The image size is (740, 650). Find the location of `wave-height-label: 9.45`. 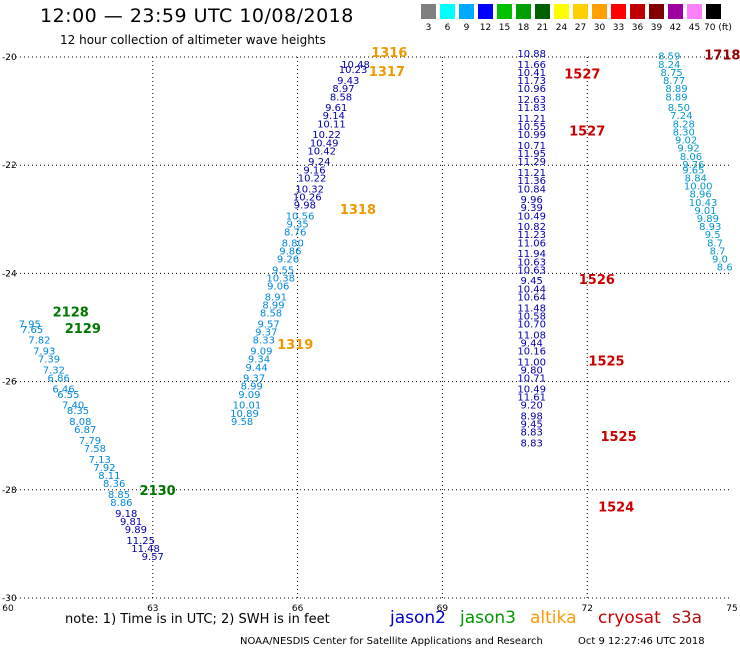

wave-height-label: 9.45 is located at coordinates (532, 281).